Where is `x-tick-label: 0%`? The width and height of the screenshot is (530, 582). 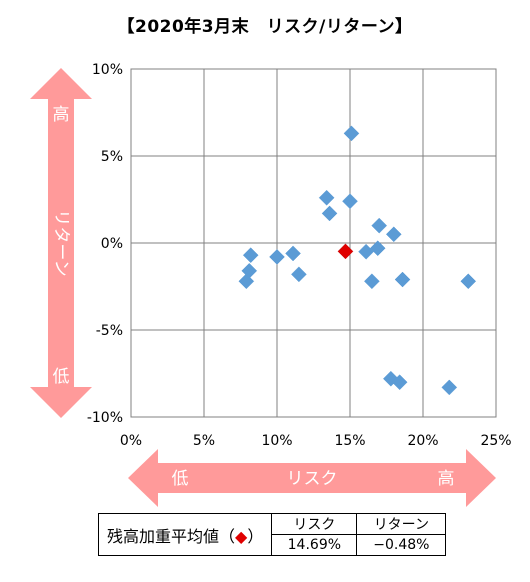 x-tick-label: 0% is located at coordinates (131, 441).